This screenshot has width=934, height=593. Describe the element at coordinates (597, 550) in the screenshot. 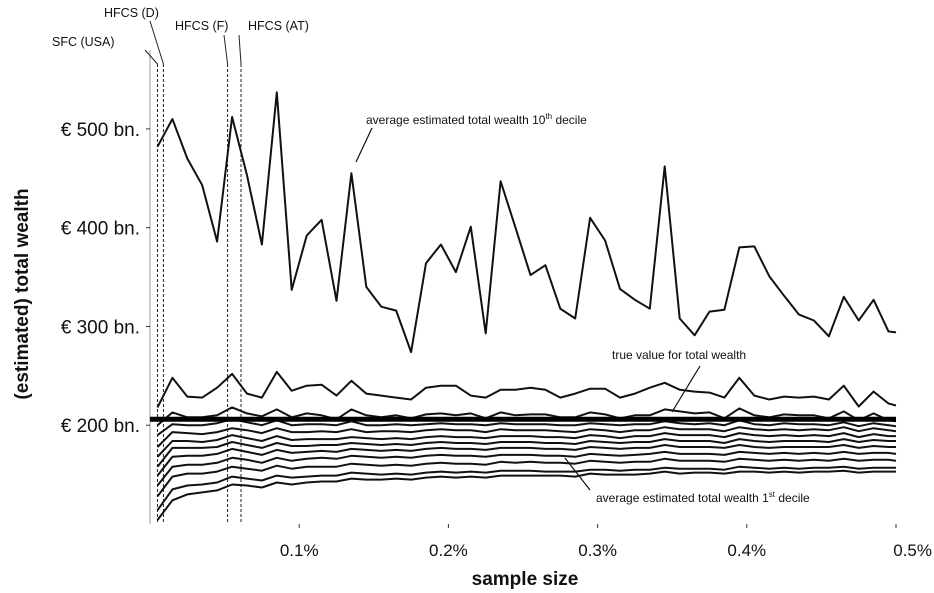

I see `x-tick-label: 0.3%` at that location.